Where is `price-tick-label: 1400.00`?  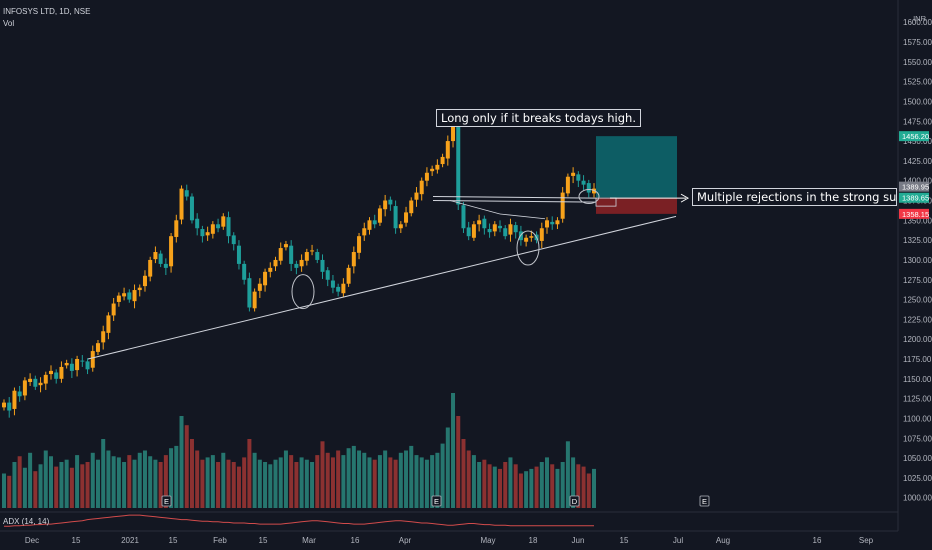 price-tick-label: 1400.00 is located at coordinates (917, 181).